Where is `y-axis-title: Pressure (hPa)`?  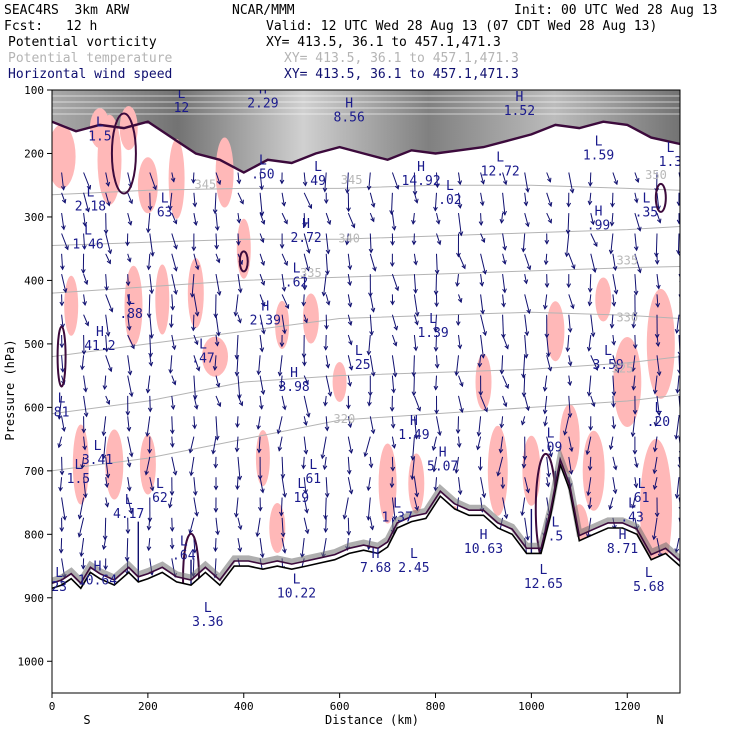
y-axis-title: Pressure (hPa) is located at coordinates (10, 389).